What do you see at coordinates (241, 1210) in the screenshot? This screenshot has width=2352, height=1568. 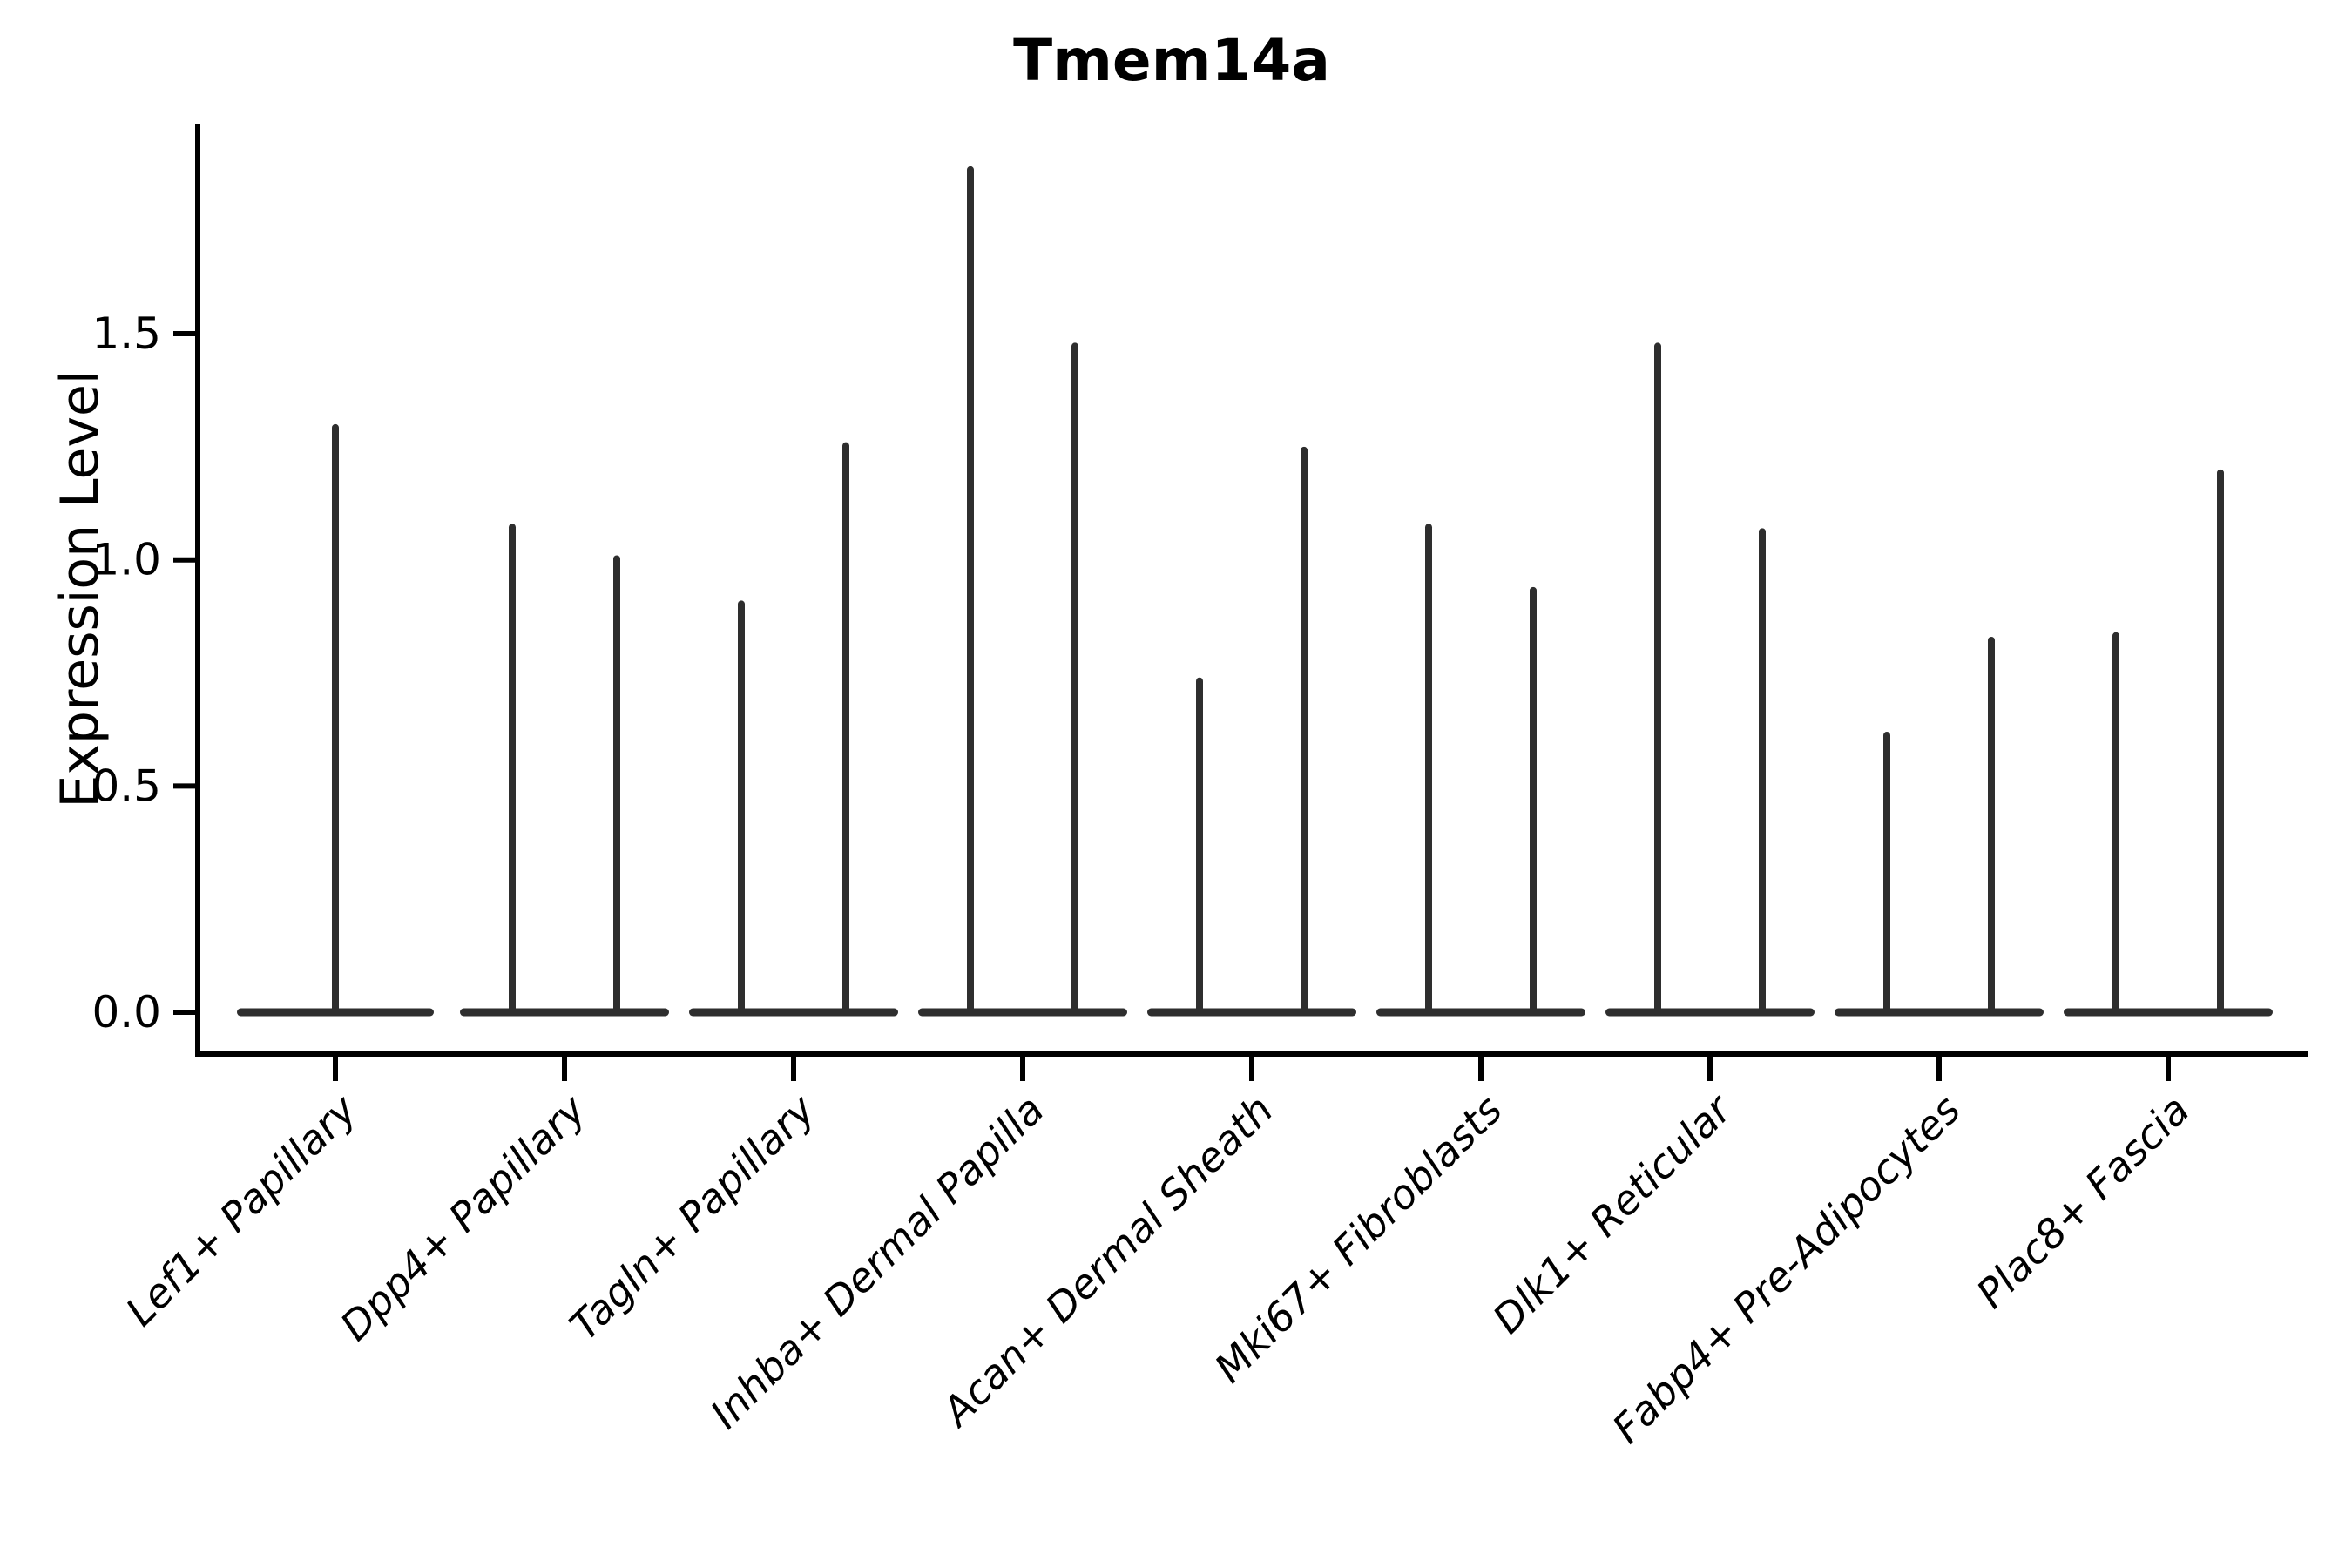 I see `x-tick-label: Lef1+ Papillary` at bounding box center [241, 1210].